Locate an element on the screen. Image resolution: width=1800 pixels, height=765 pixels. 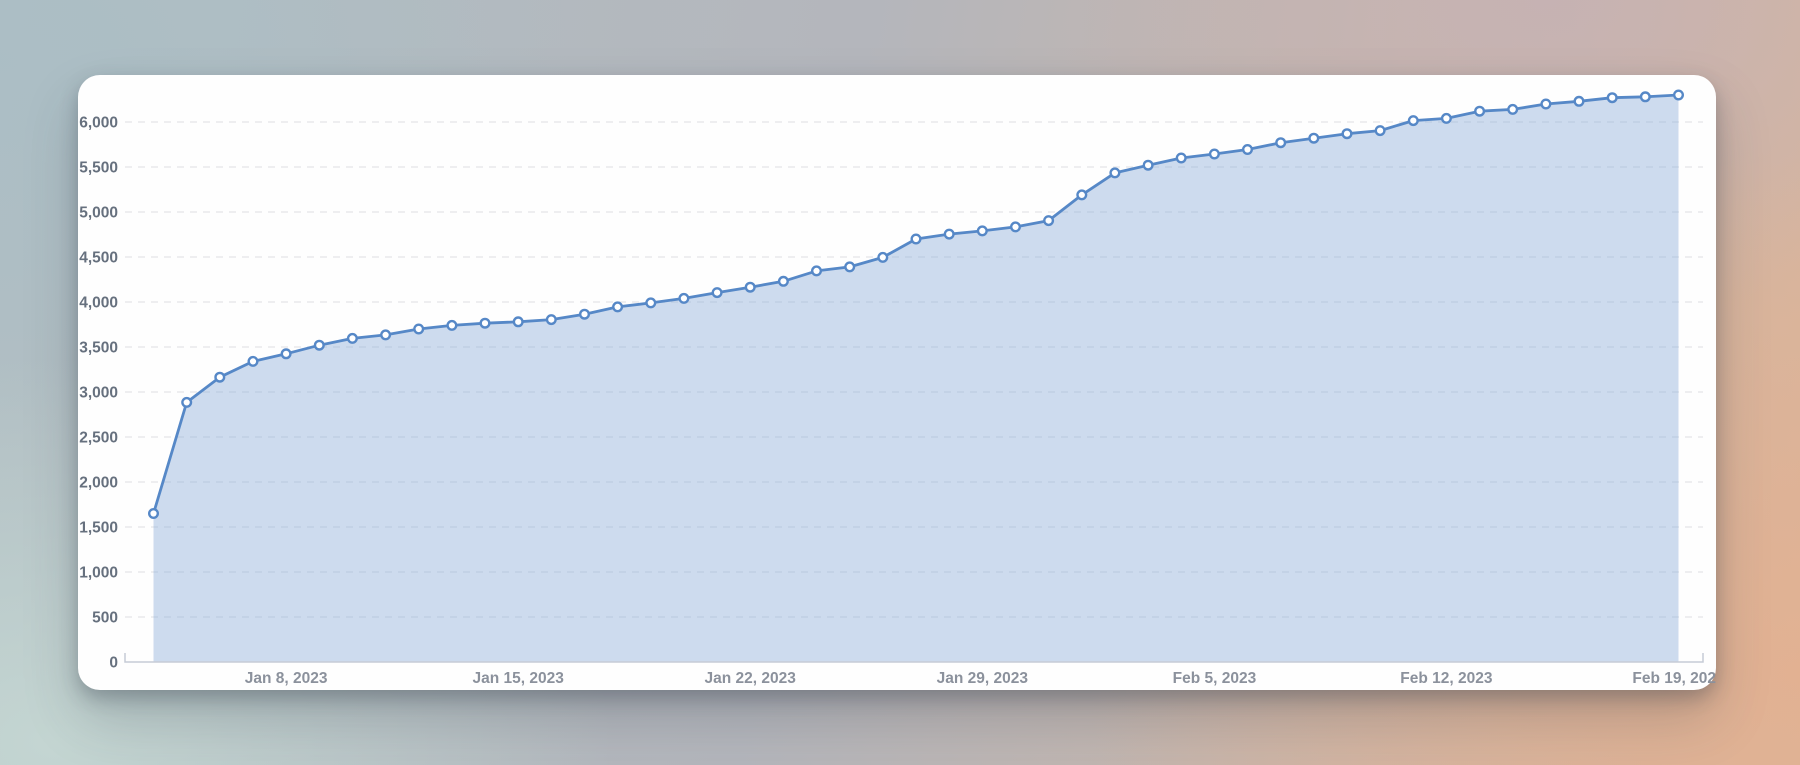
x-axis-label: Jan 22, 2023 is located at coordinates (751, 678).